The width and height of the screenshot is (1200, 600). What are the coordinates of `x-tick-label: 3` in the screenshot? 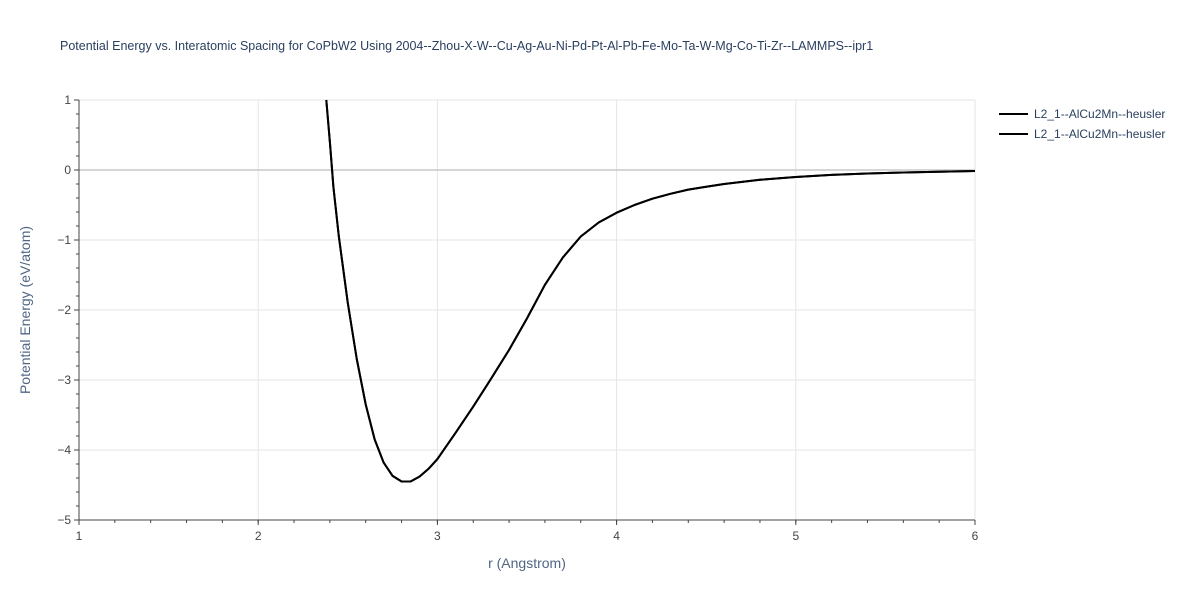 It's located at (437, 536).